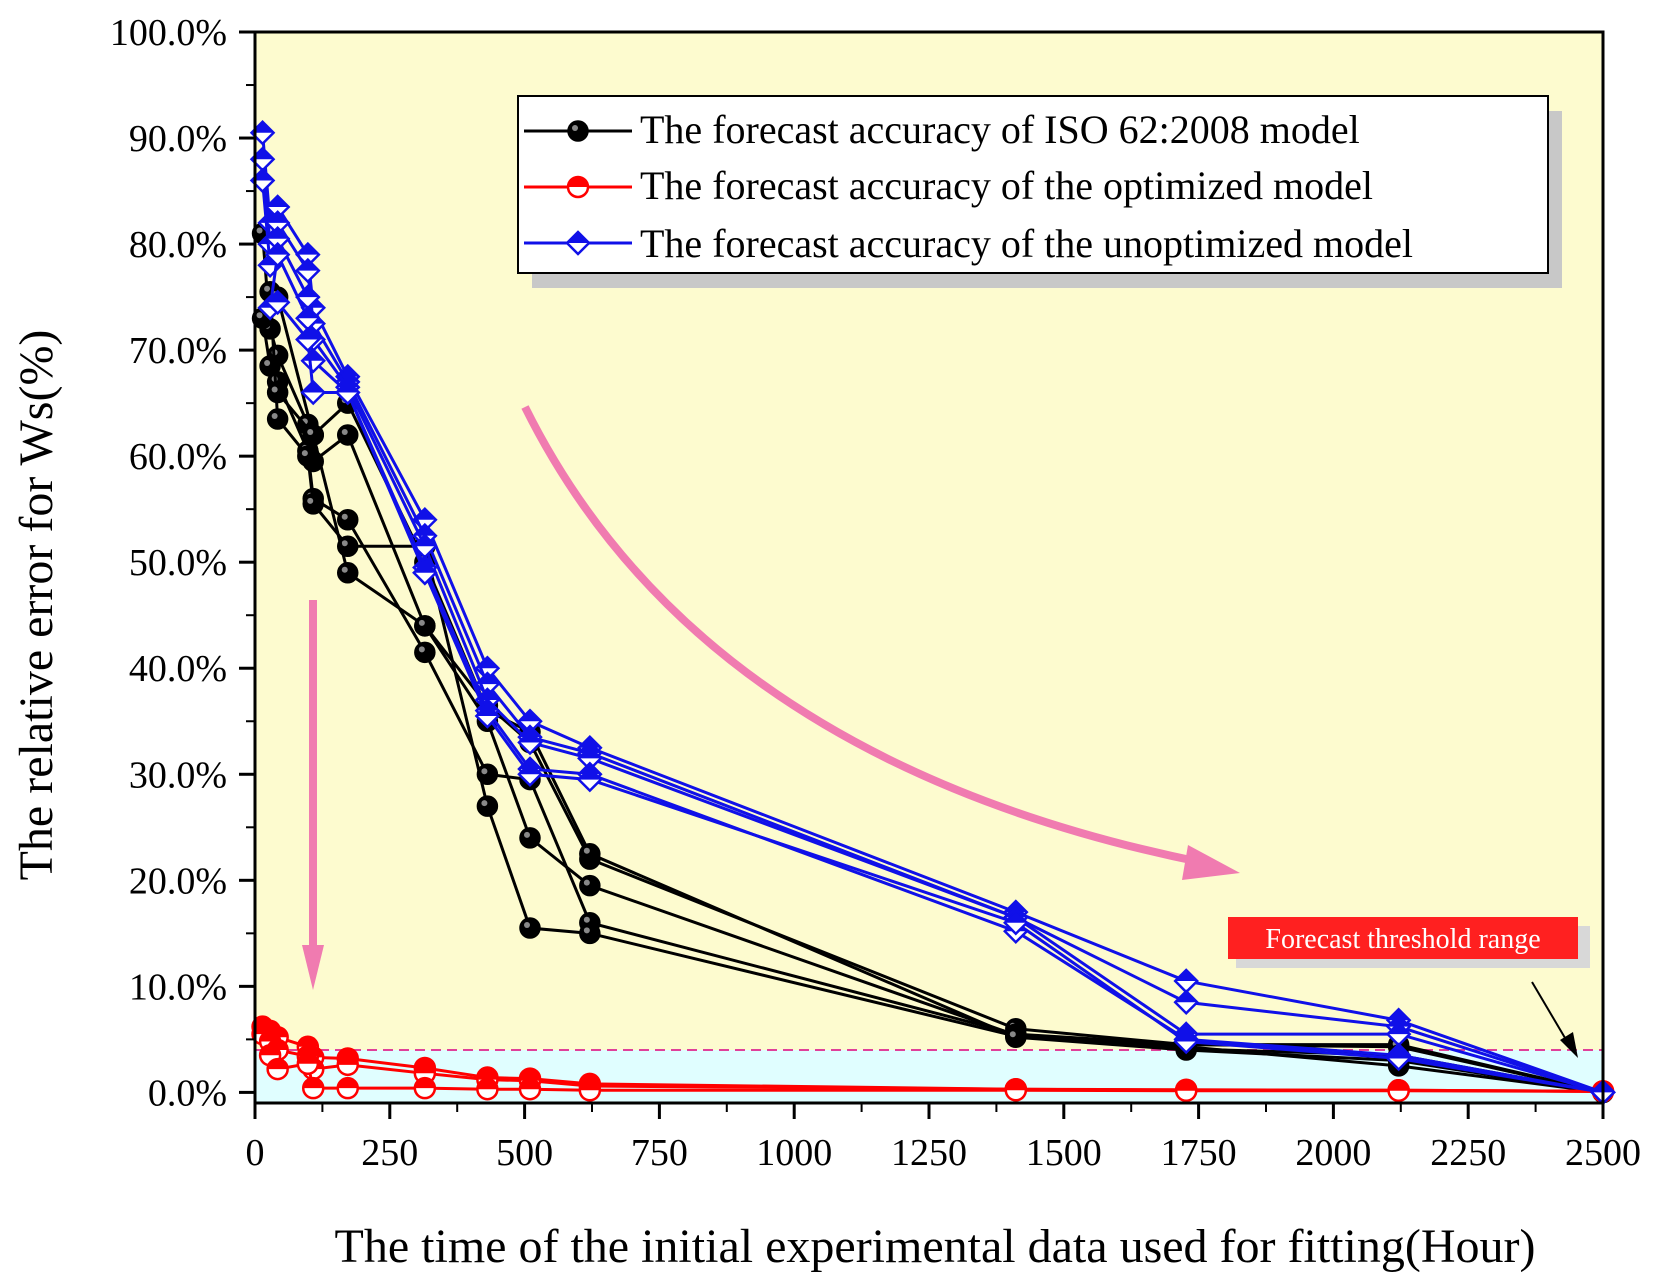 This screenshot has height=1282, width=1658. What do you see at coordinates (1603, 1153) in the screenshot?
I see `x-tick-label: 2500` at bounding box center [1603, 1153].